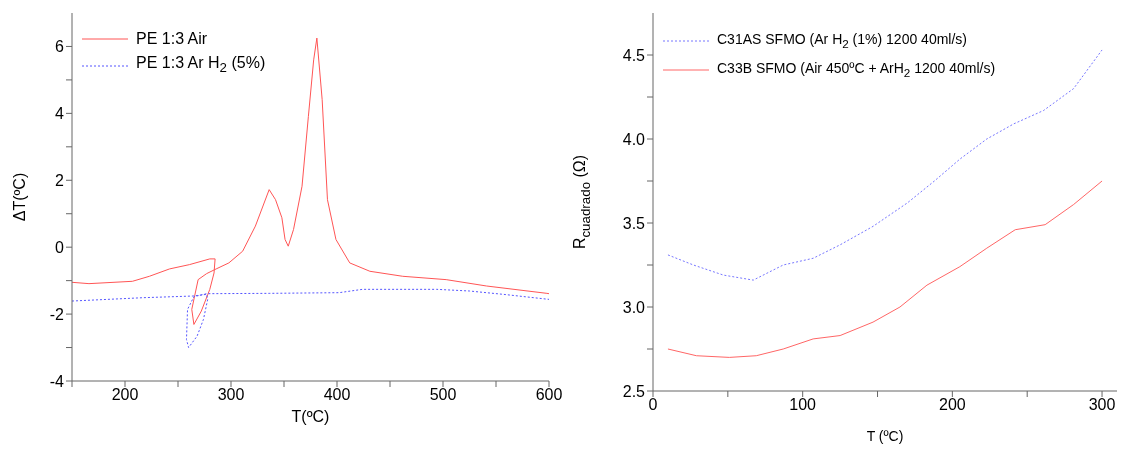 This screenshot has height=449, width=1121. Describe the element at coordinates (634, 223) in the screenshot. I see `y-tick-label: 3.5` at that location.